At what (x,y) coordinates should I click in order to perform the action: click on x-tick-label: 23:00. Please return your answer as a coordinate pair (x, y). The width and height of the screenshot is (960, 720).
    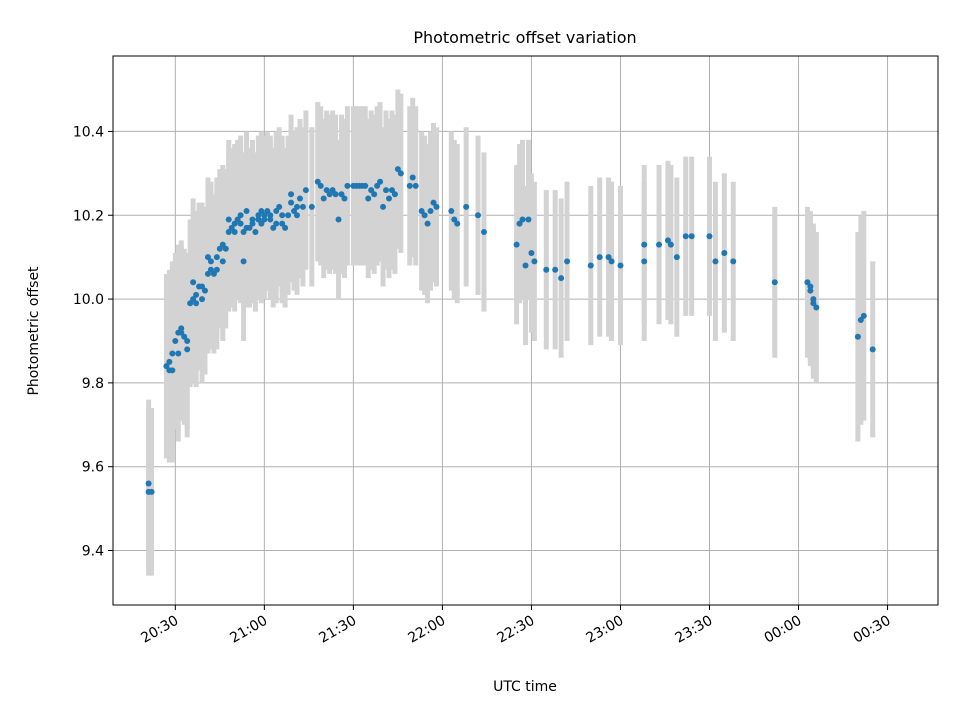
    Looking at the image, I should click on (605, 630).